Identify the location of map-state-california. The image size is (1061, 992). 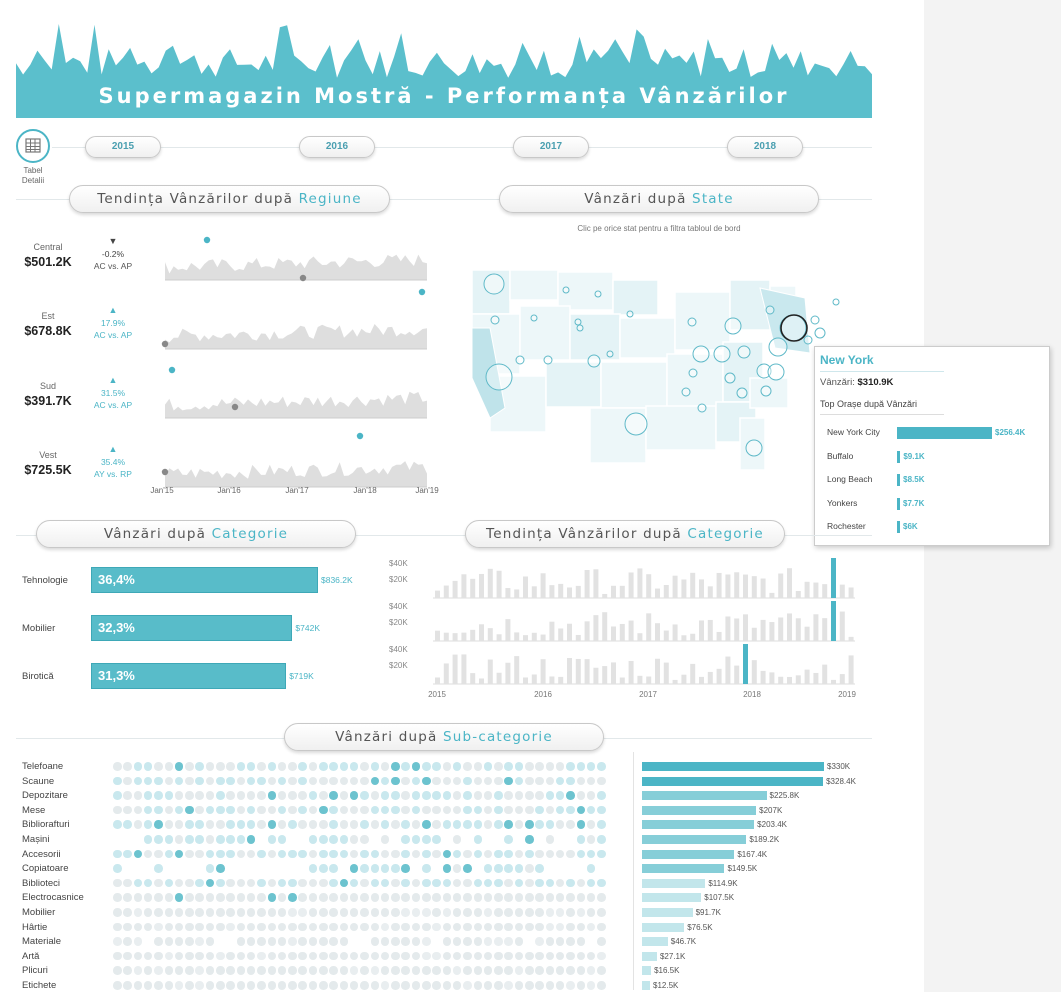
(488, 373).